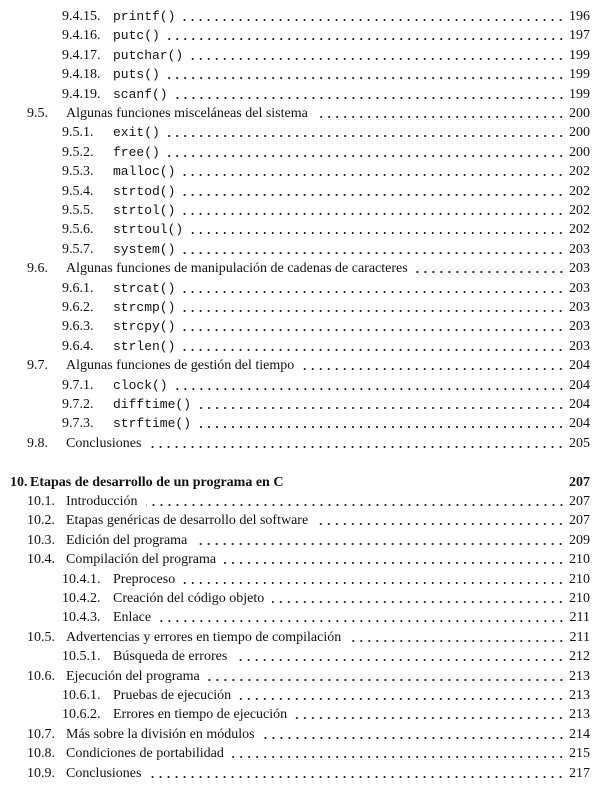 This screenshot has height=797, width=600. Describe the element at coordinates (326, 308) in the screenshot. I see `toc-entry: 9.6.2. strcmp() 203` at that location.